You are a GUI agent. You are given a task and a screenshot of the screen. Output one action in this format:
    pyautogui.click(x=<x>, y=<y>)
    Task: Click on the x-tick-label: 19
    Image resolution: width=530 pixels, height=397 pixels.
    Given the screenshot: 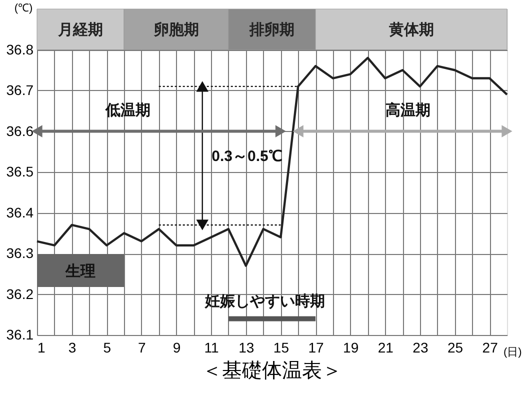 What is the action you would take?
    pyautogui.click(x=351, y=348)
    